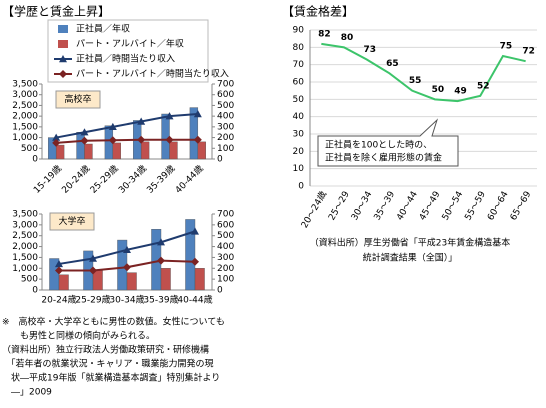  I want to click on y-tick-label: 80, so click(299, 48).